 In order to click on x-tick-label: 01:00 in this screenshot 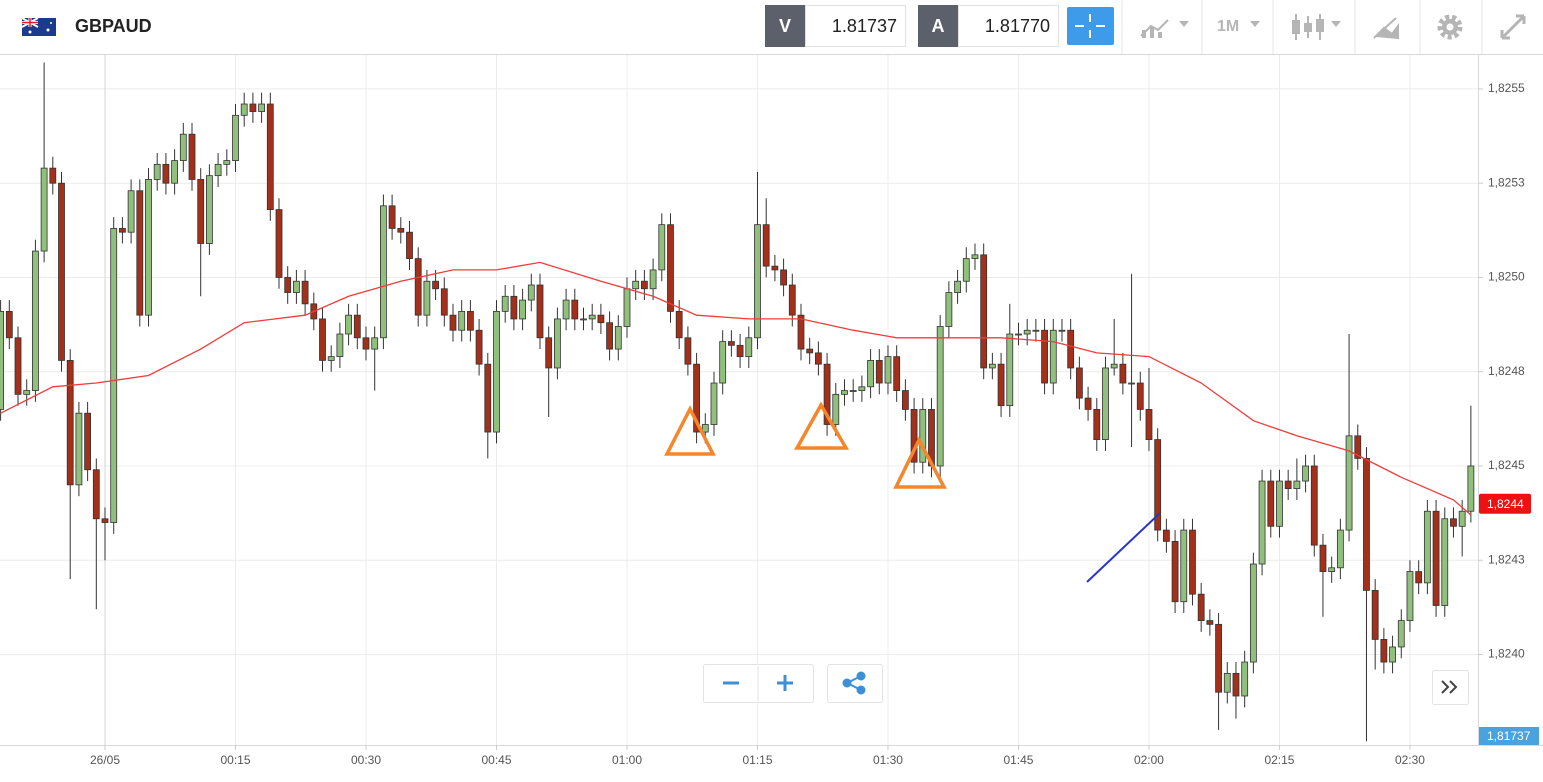, I will do `click(627, 760)`.